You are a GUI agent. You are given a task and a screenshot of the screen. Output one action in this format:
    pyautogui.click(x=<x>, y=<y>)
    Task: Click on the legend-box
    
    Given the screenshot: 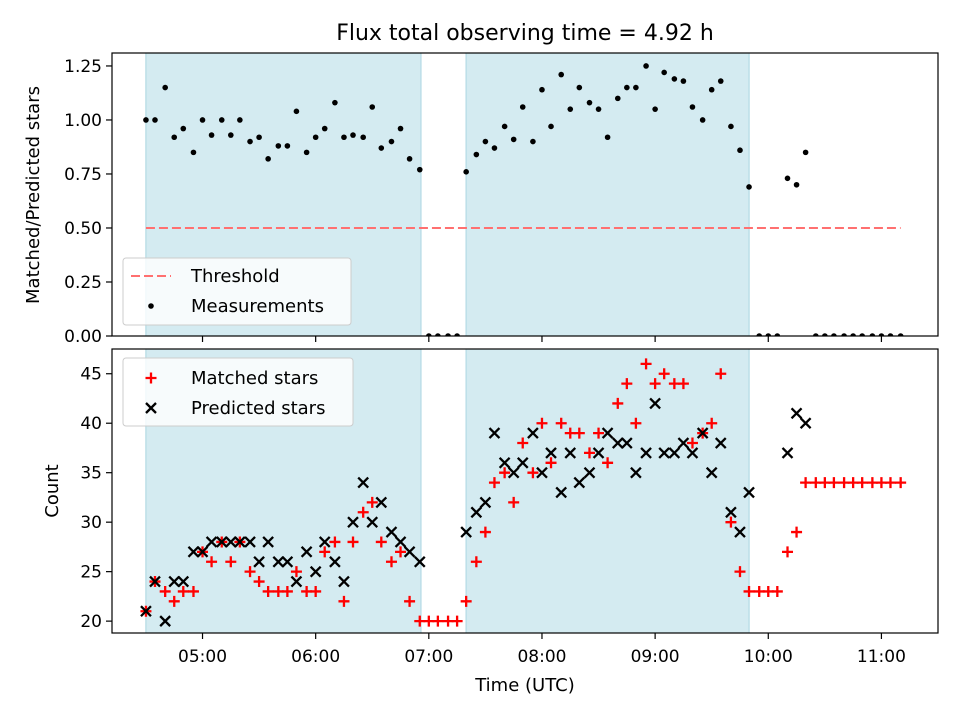 What is the action you would take?
    pyautogui.click(x=237, y=291)
    